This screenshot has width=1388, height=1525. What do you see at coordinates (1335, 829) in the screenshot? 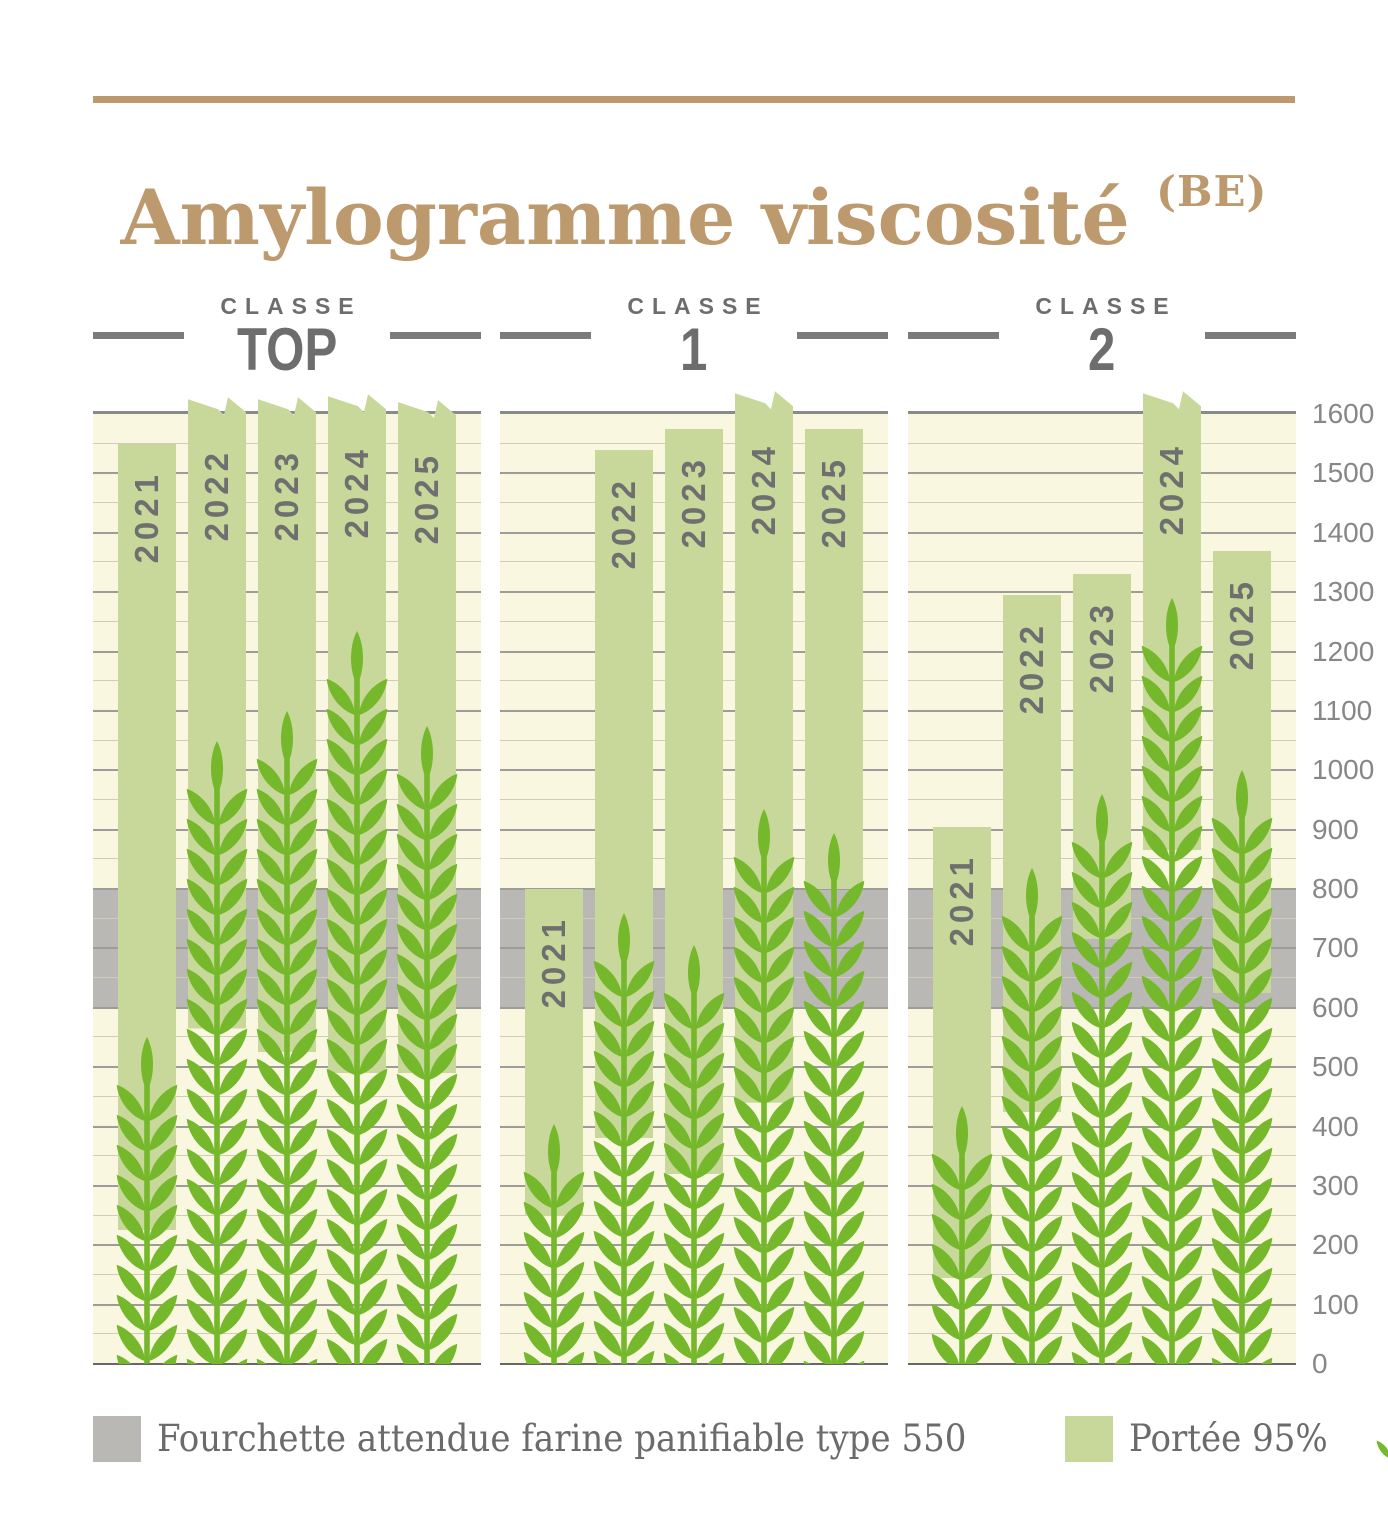
I see `y-axis-label-900: 900` at bounding box center [1335, 829].